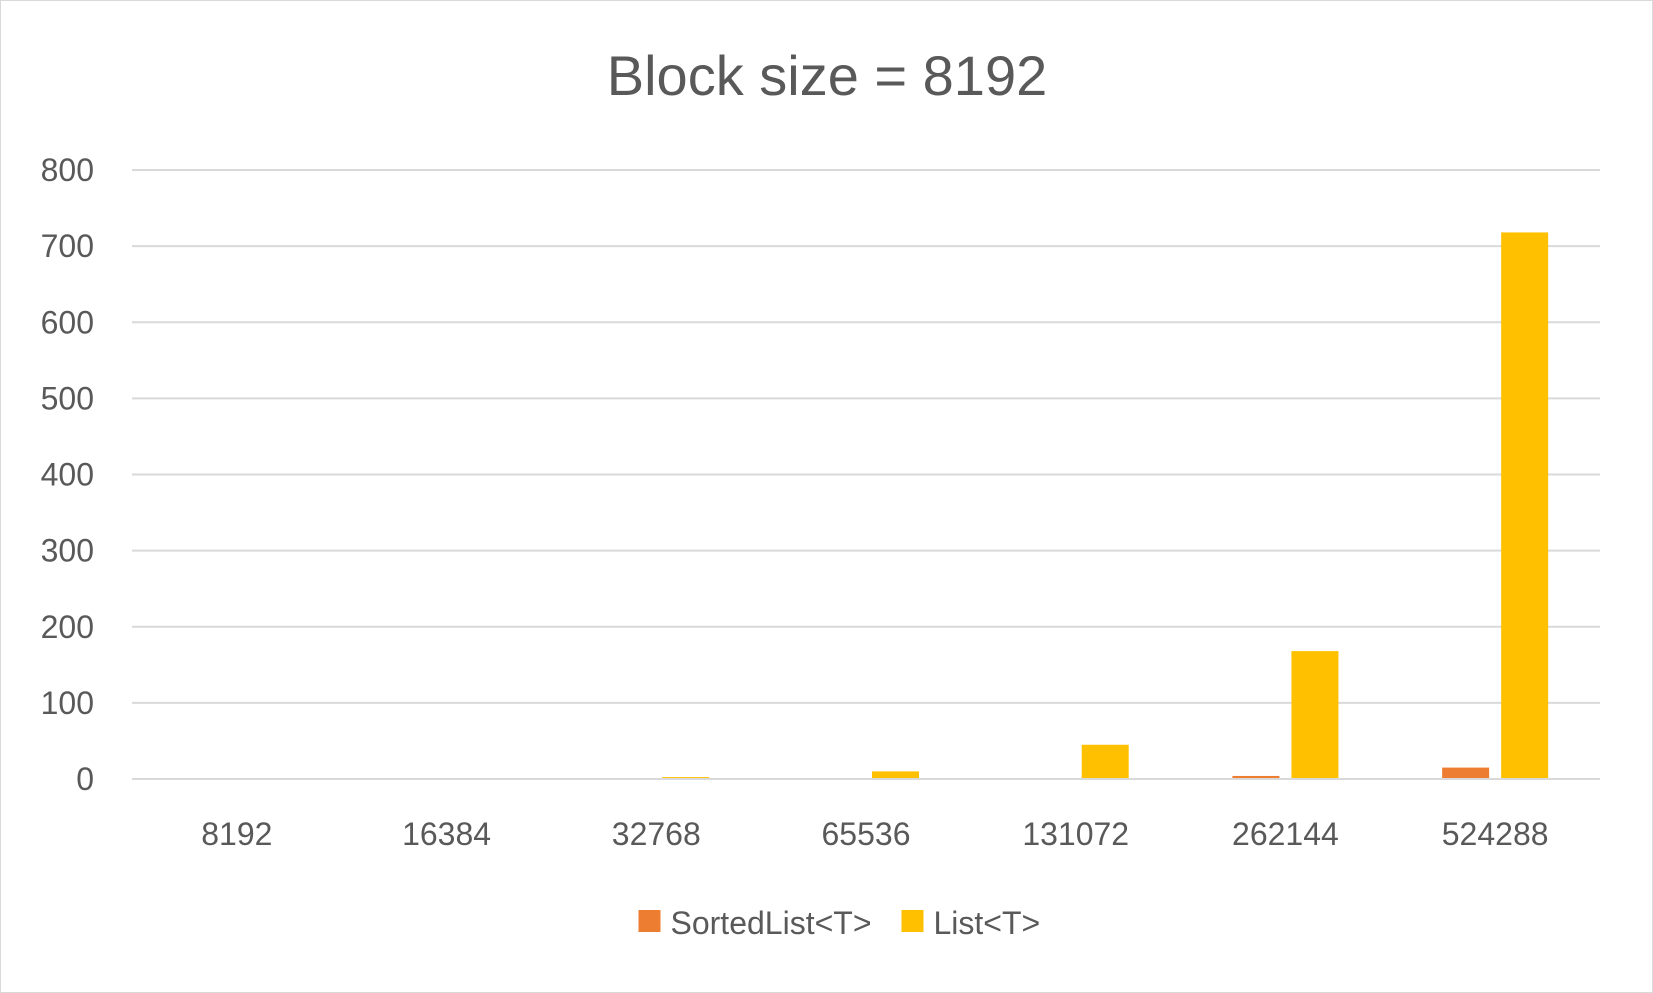 The height and width of the screenshot is (993, 1653). What do you see at coordinates (1495, 834) in the screenshot?
I see `x-tick-label: 524288` at bounding box center [1495, 834].